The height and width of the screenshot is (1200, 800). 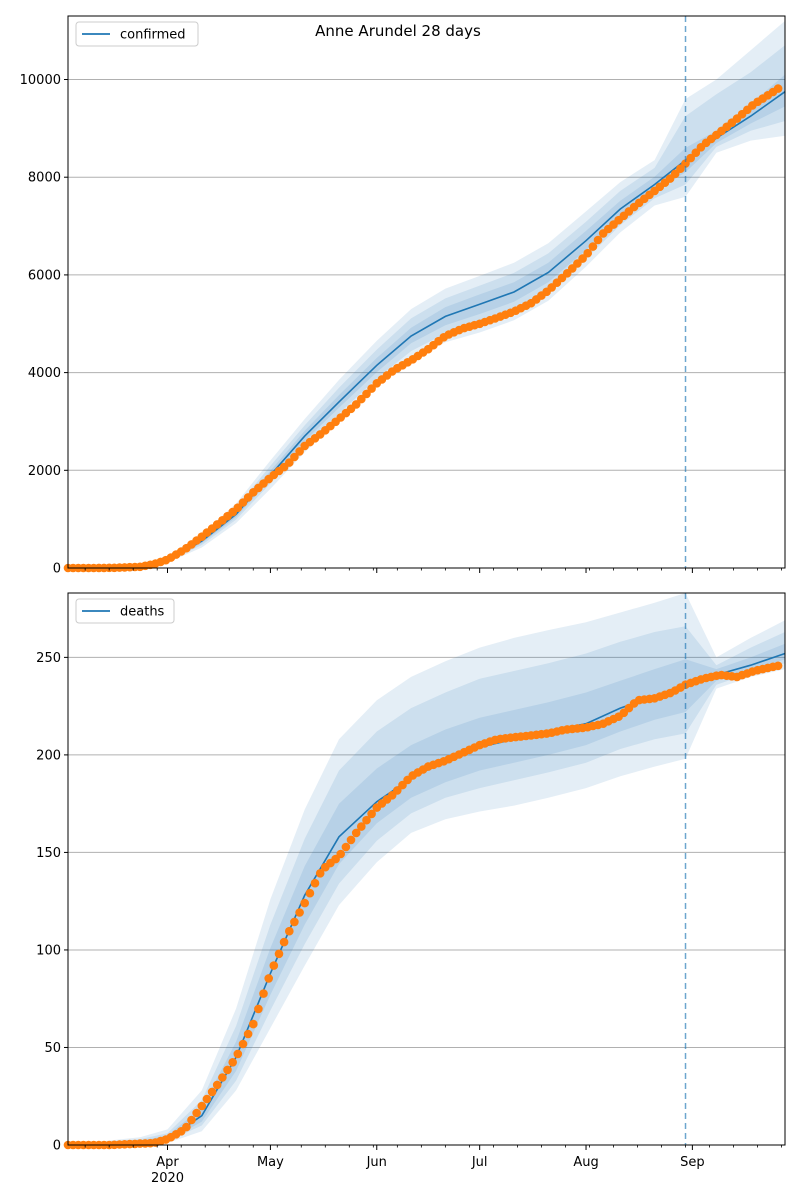 What do you see at coordinates (167, 1162) in the screenshot?
I see `x-tick-label: Apr` at bounding box center [167, 1162].